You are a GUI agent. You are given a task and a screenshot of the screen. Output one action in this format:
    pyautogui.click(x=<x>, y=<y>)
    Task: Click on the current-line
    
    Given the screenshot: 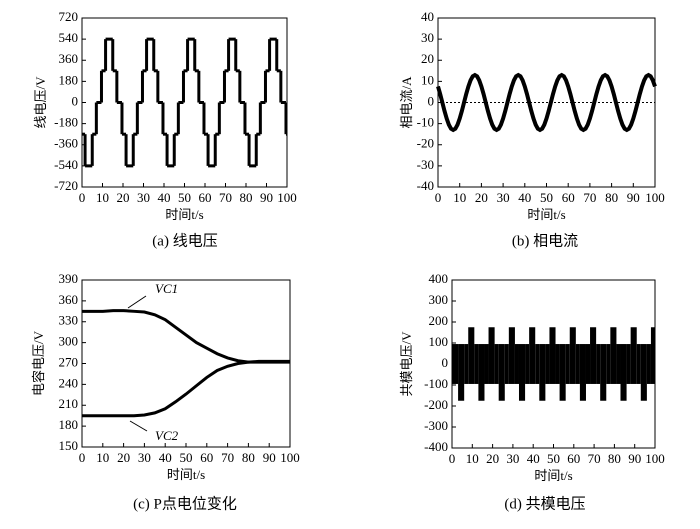 What is the action you would take?
    pyautogui.click(x=546, y=102)
    